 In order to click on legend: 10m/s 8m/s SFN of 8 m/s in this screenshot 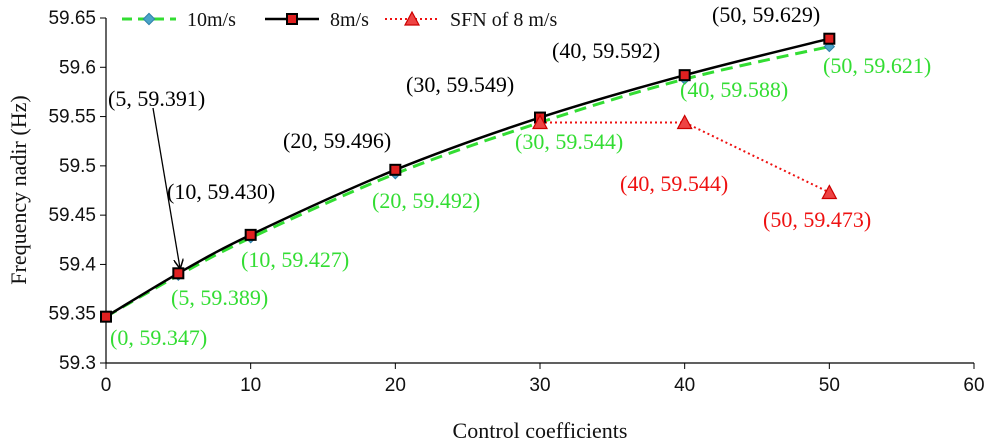, I will do `click(339, 20)`.